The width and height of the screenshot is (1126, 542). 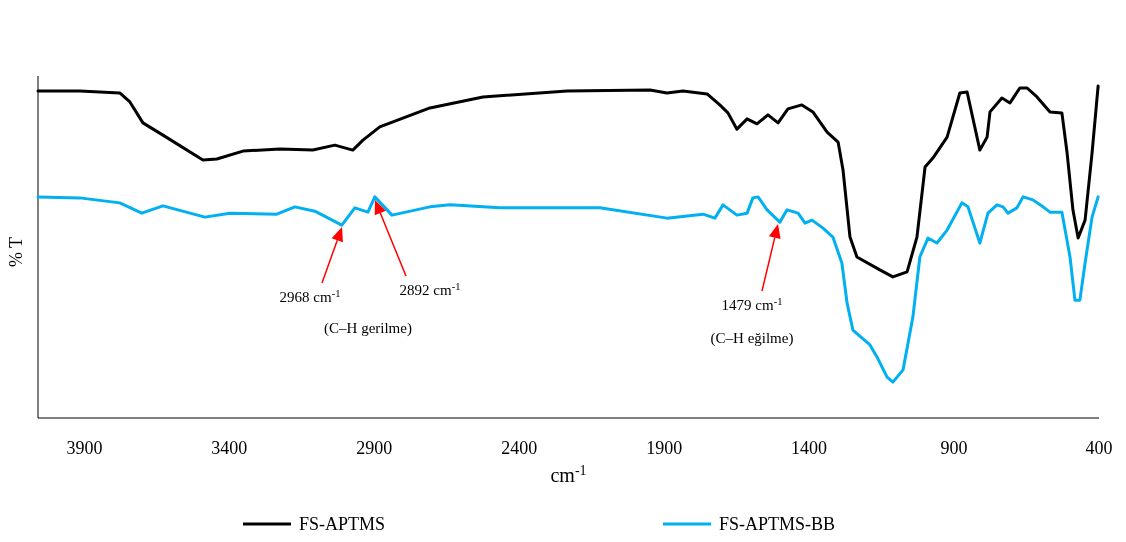 I want to click on x-tick-label: 900, so click(x=954, y=448).